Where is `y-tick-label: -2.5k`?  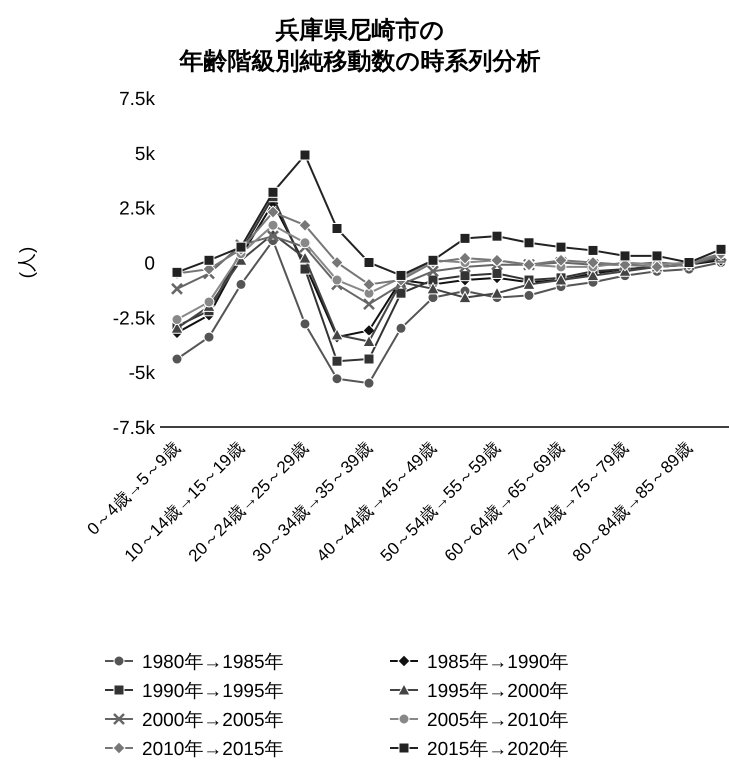
y-tick-label: -2.5k is located at coordinates (134, 319).